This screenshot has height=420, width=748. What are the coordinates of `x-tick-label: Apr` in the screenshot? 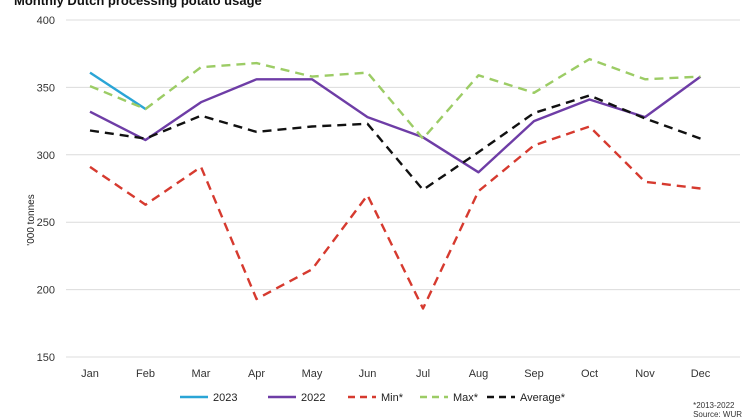 It's located at (256, 374).